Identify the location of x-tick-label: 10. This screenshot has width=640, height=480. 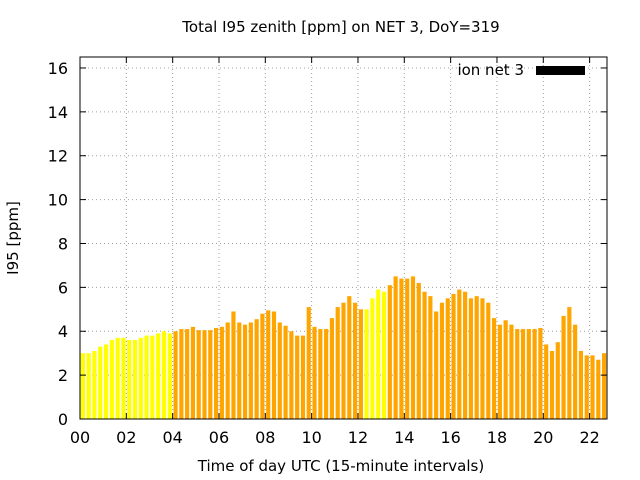
(311, 437).